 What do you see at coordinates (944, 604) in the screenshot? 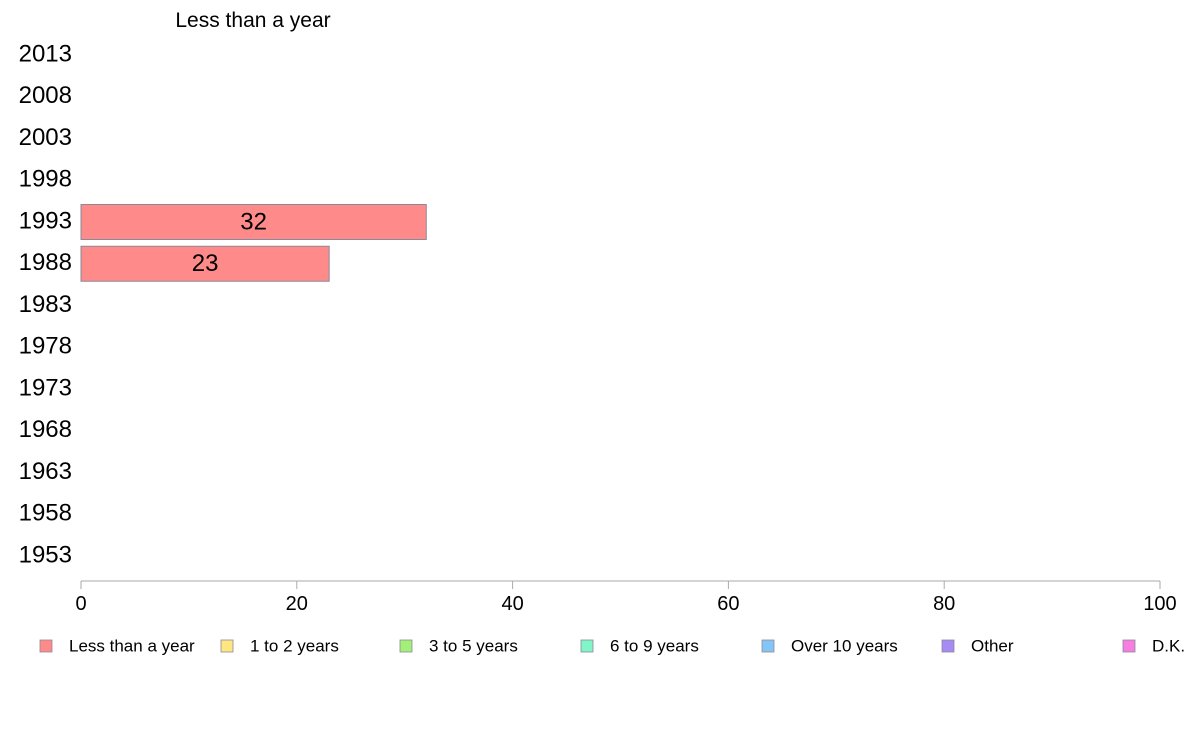
I see `x-tick-label: 80` at bounding box center [944, 604].